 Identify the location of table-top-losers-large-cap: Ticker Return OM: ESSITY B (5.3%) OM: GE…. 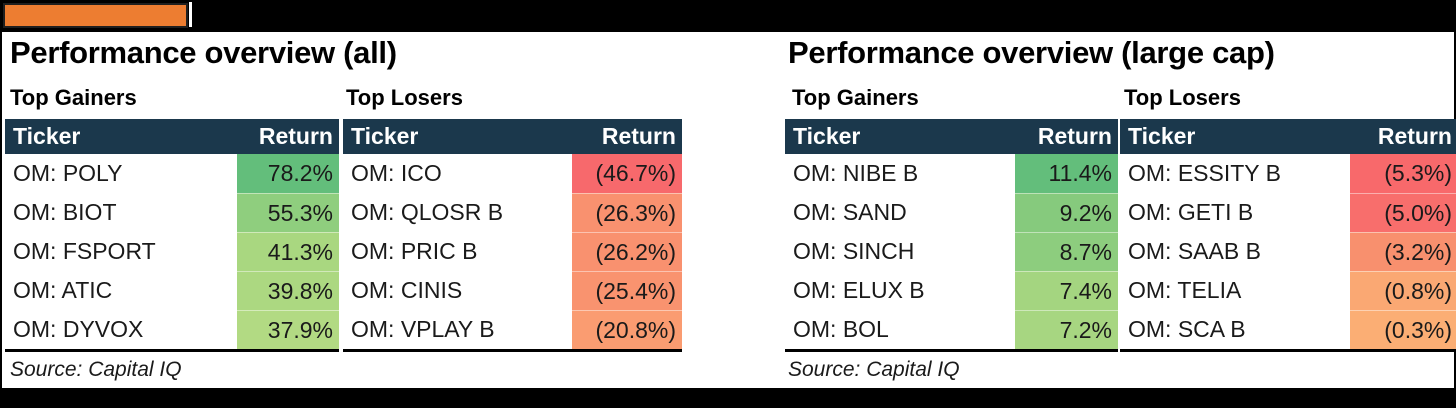
(1288, 235).